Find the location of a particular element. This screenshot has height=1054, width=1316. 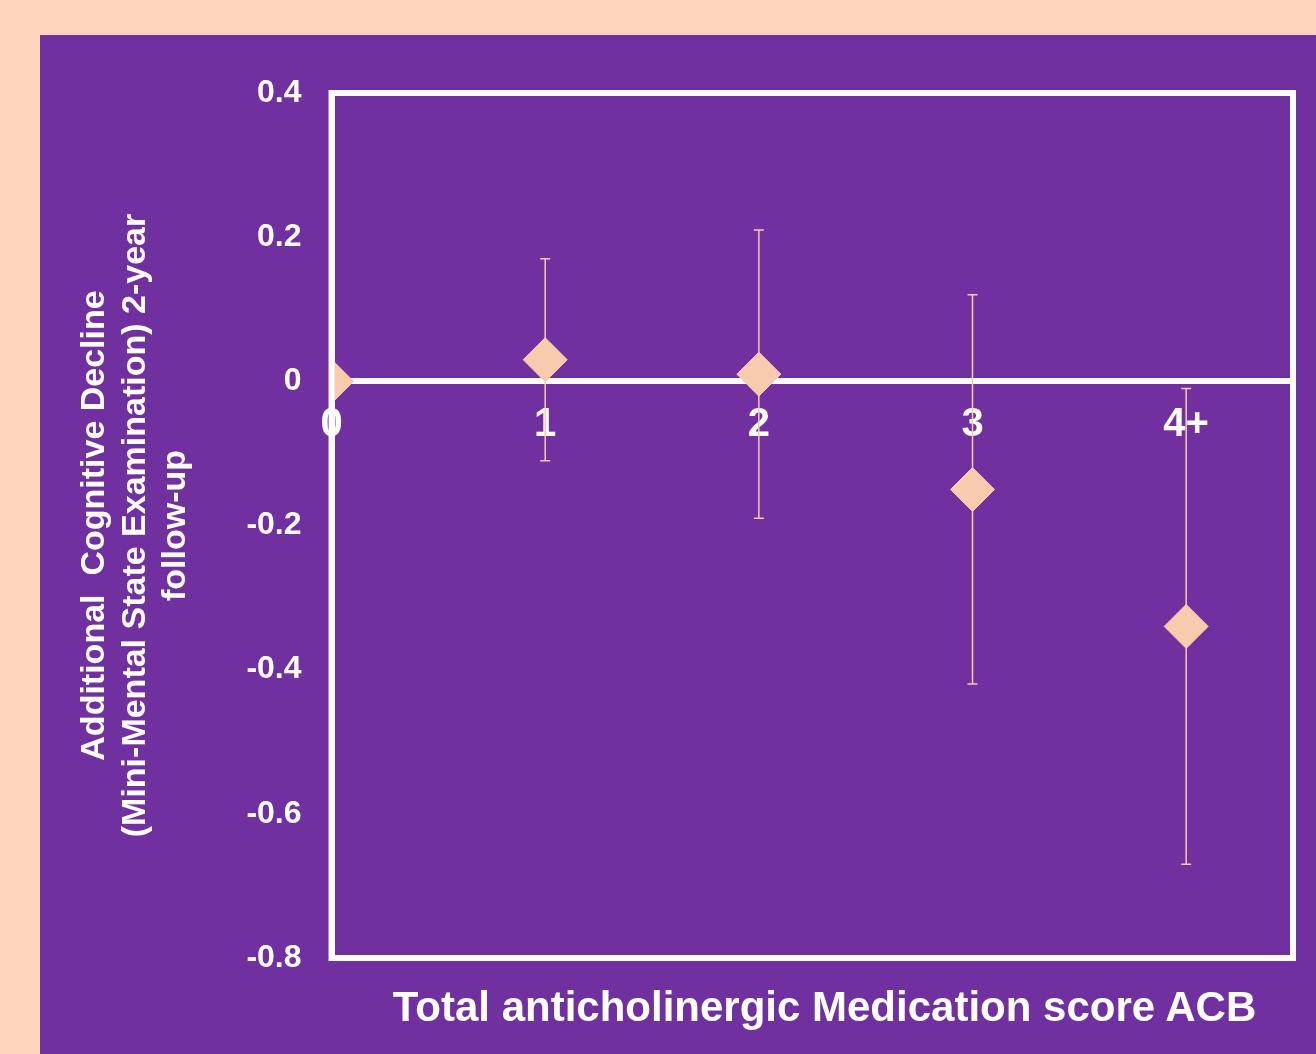

y-tick-label: -0.6 is located at coordinates (274, 811).